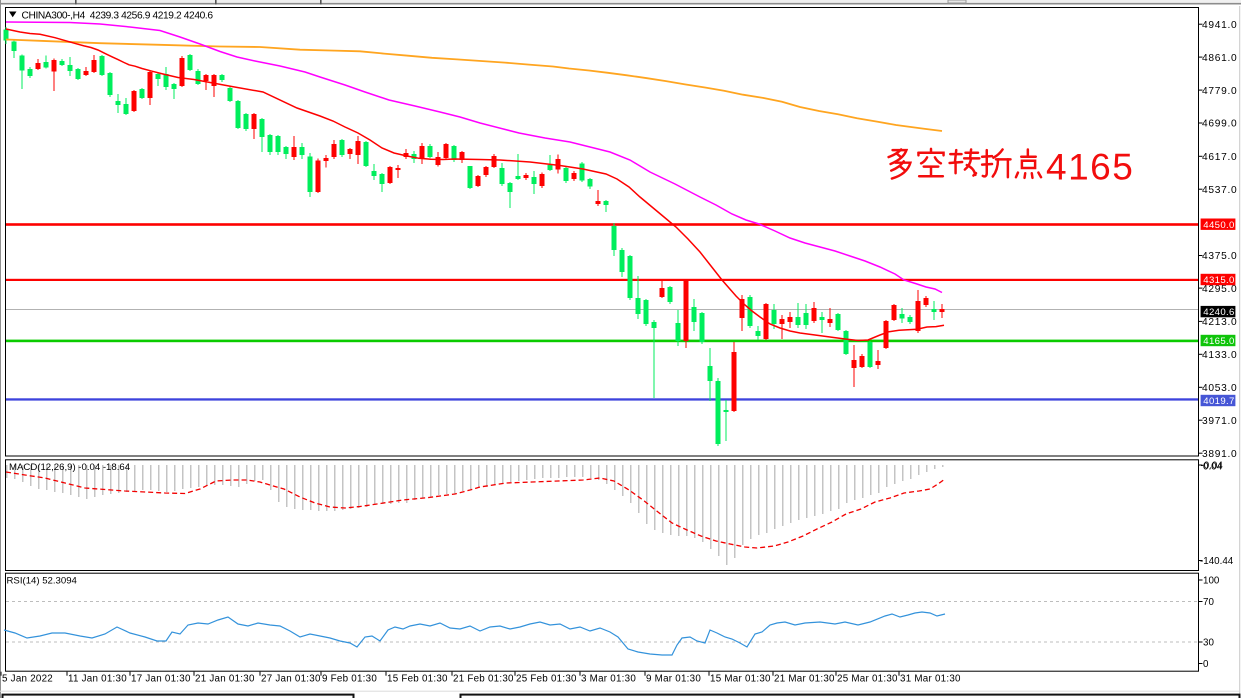 The width and height of the screenshot is (1241, 698). Describe the element at coordinates (1218, 312) in the screenshot. I see `svg-text: 4240.6` at that location.